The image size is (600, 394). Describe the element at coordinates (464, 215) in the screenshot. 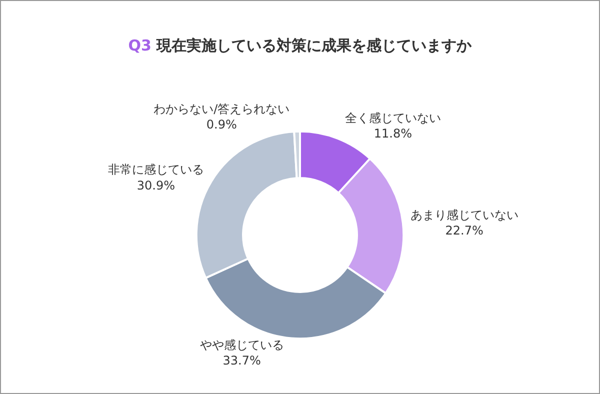

I see `slice-label: あまり感じていない` at that location.